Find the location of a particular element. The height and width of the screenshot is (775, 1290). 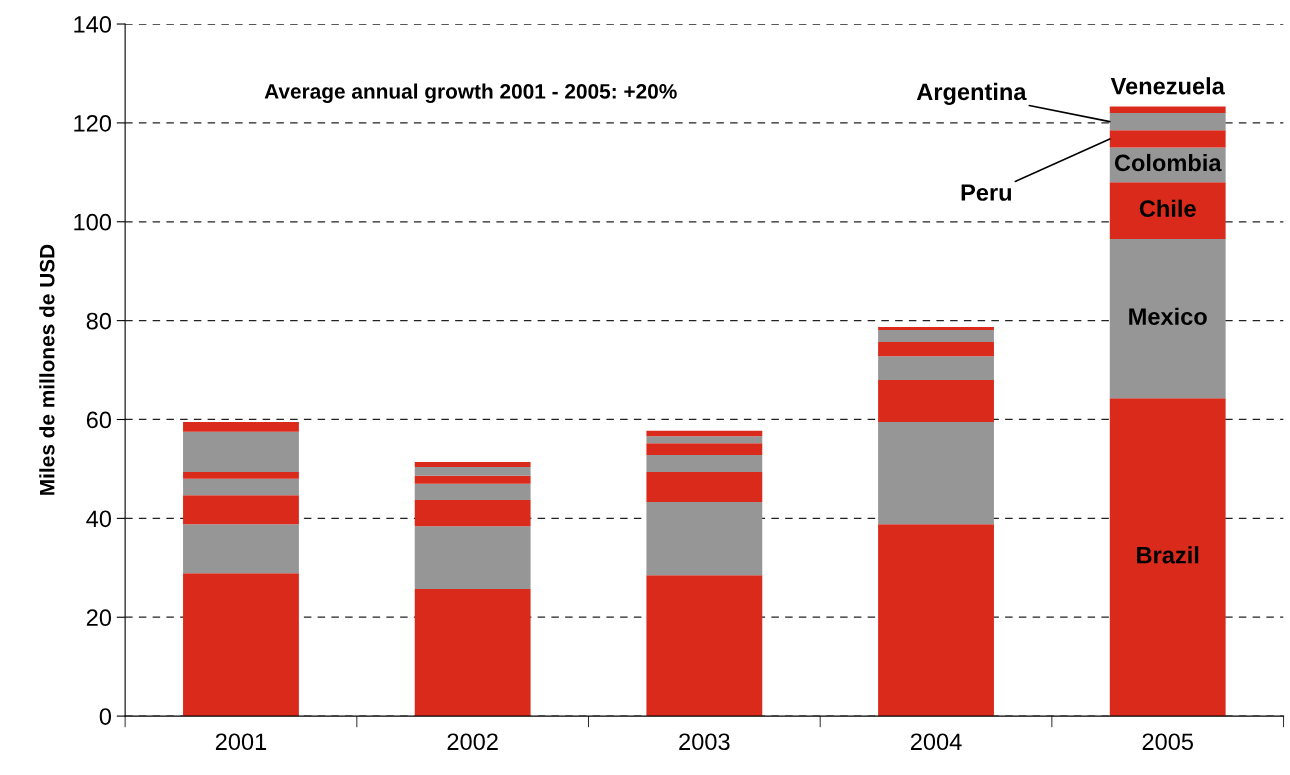

series-label: Chile is located at coordinates (1167, 208).